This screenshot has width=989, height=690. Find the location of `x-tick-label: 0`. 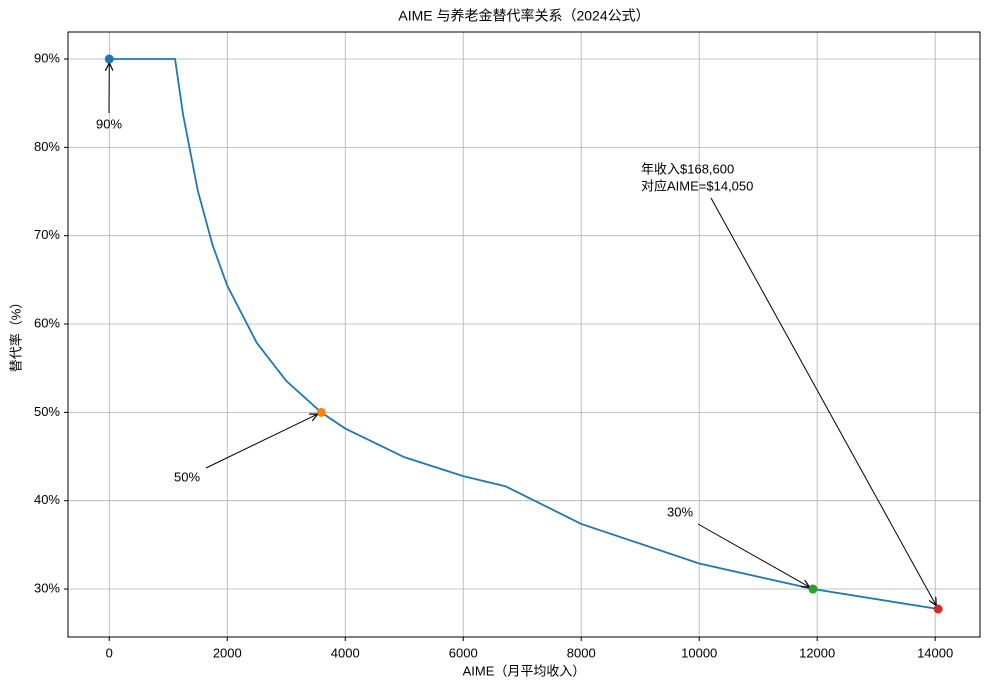

x-tick-label: 0 is located at coordinates (109, 652).